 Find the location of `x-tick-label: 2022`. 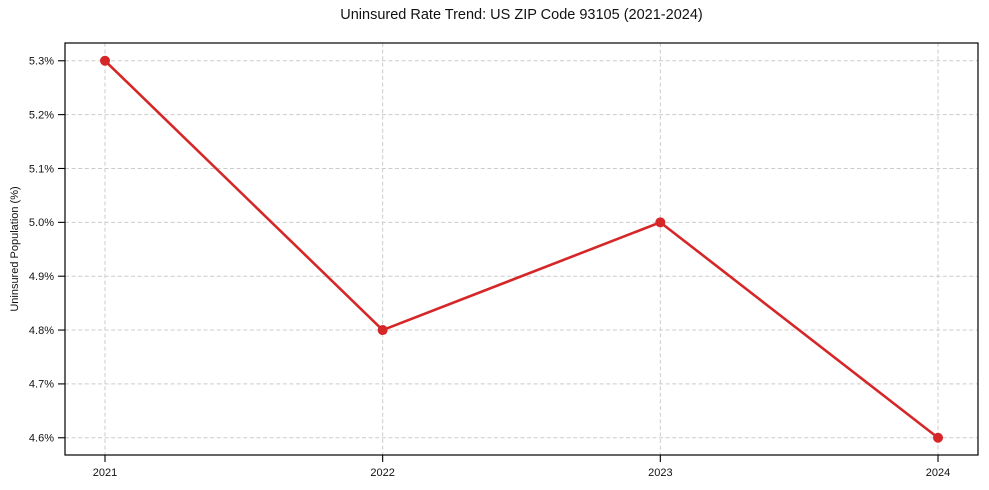

x-tick-label: 2022 is located at coordinates (382, 473).